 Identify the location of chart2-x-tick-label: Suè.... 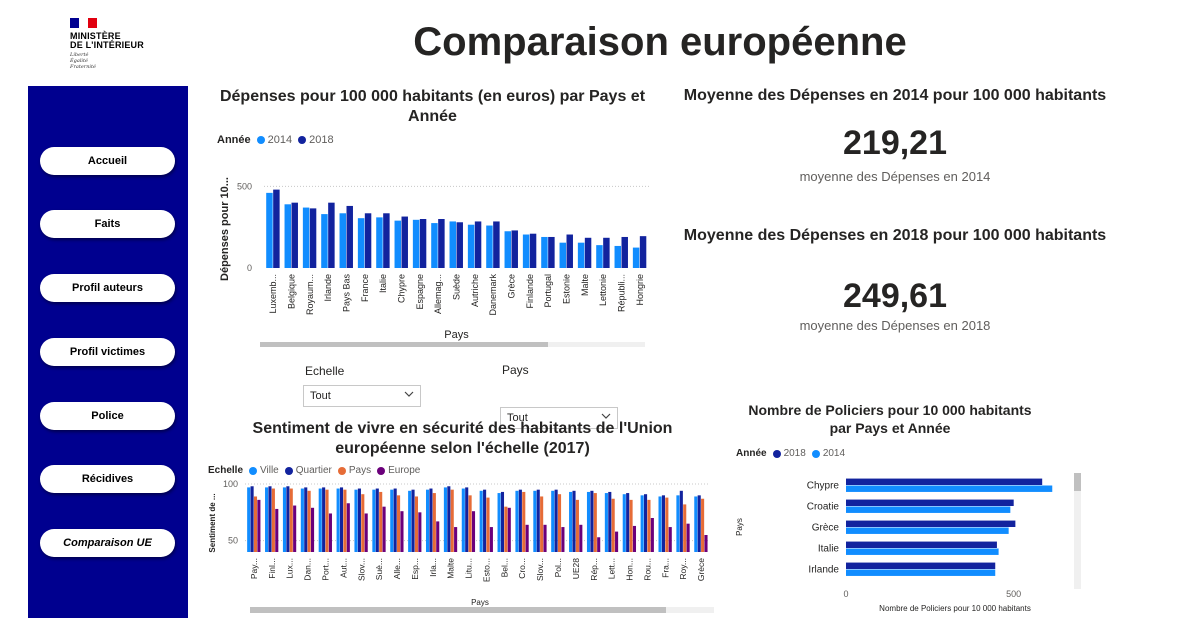
(379, 569).